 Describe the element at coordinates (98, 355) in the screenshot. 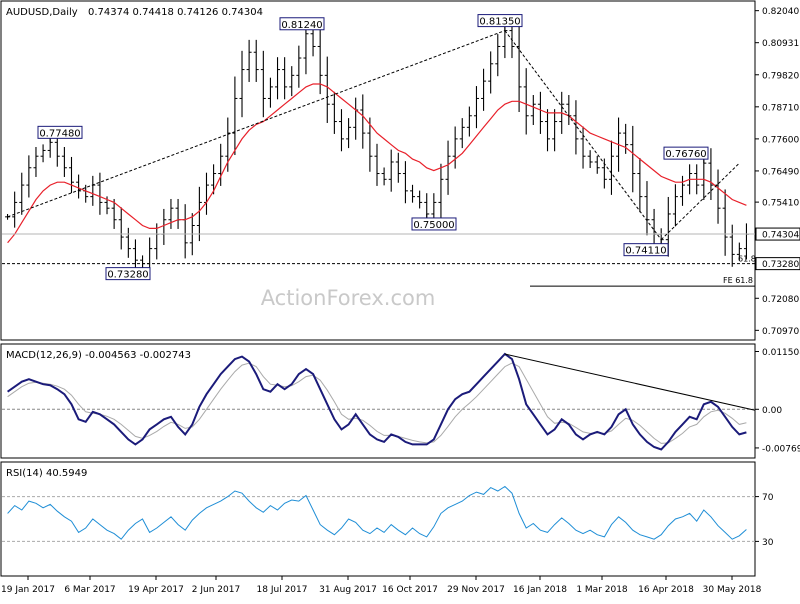

I see `macd-label: MACD(12,26,9) -0.004563 -0.002743` at that location.